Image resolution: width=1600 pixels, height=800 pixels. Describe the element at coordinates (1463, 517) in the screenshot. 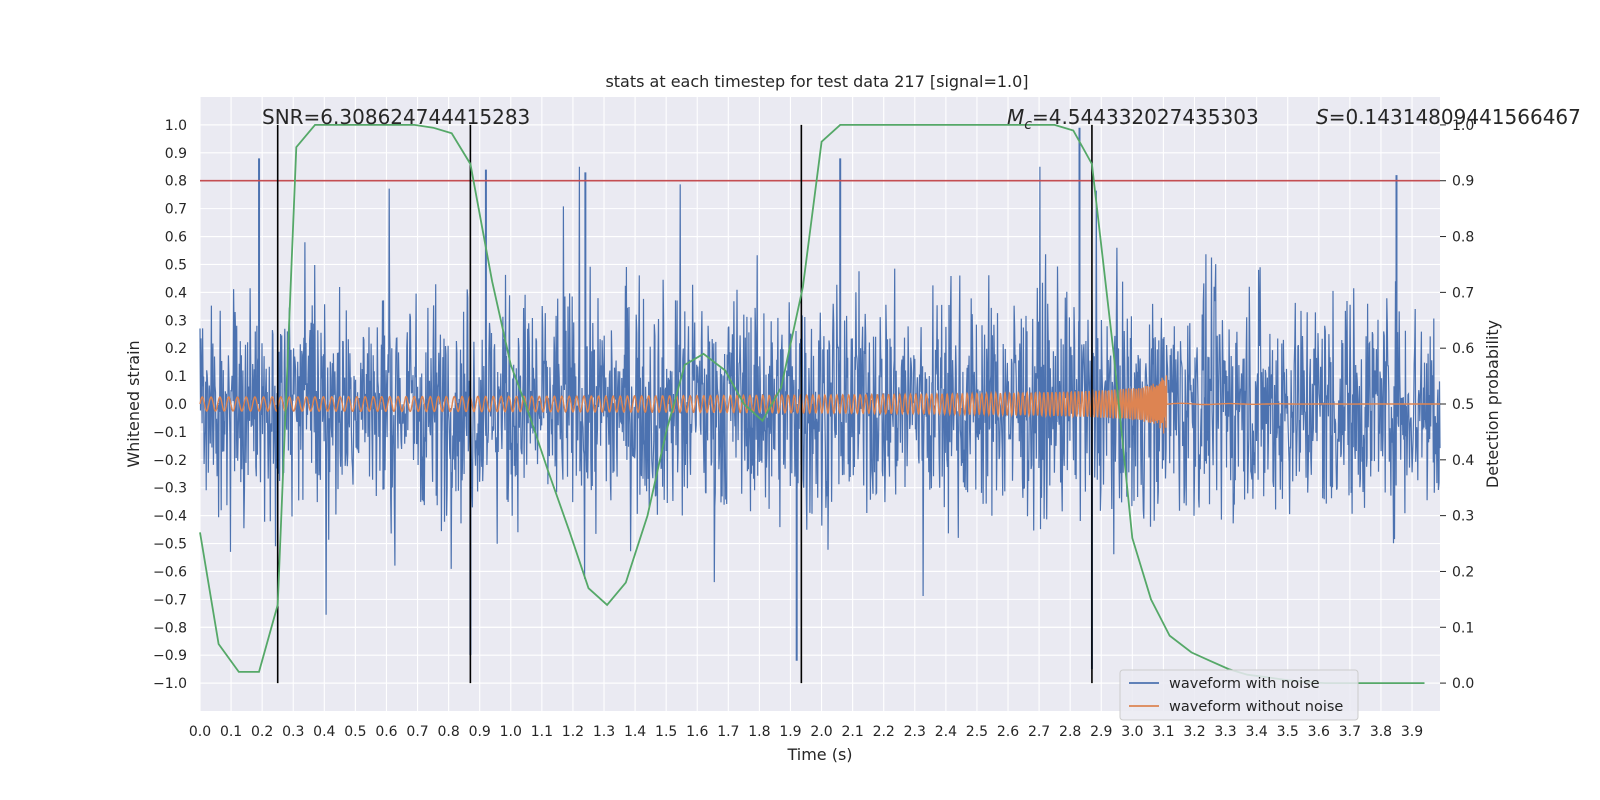

I see `y2-tick-label: 0.3` at that location.